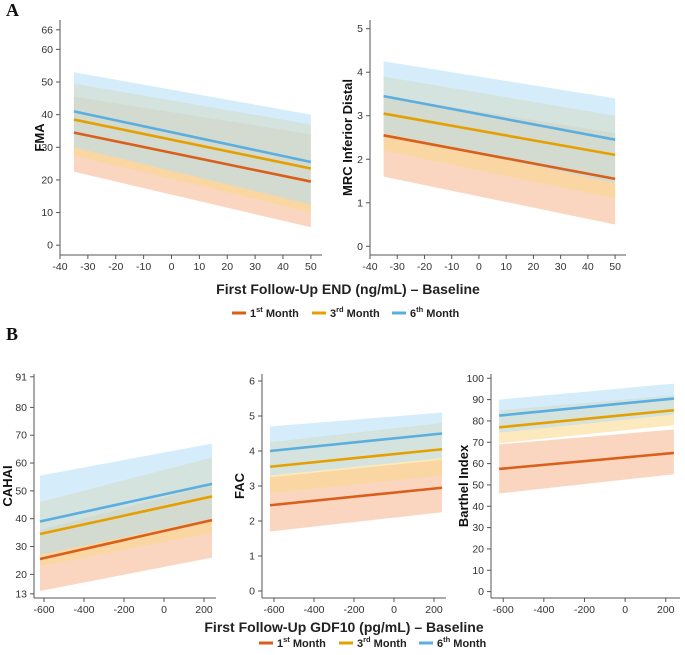 The height and width of the screenshot is (655, 685). Describe the element at coordinates (239, 485) in the screenshot. I see `y-axis-label: FAC` at that location.